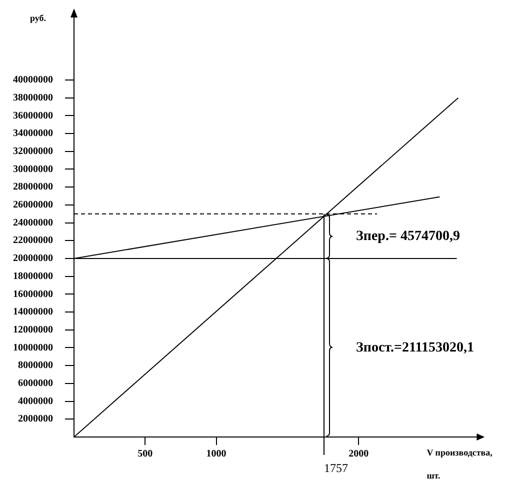 This screenshot has width=520, height=484. I want to click on x-tick-label: 1000, so click(216, 454).